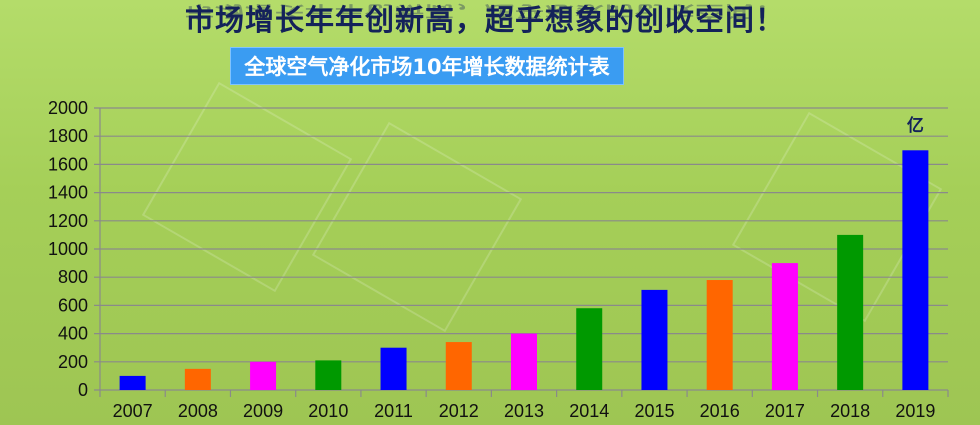 This screenshot has height=425, width=980. I want to click on y-tick-label: 1600, so click(68, 164).